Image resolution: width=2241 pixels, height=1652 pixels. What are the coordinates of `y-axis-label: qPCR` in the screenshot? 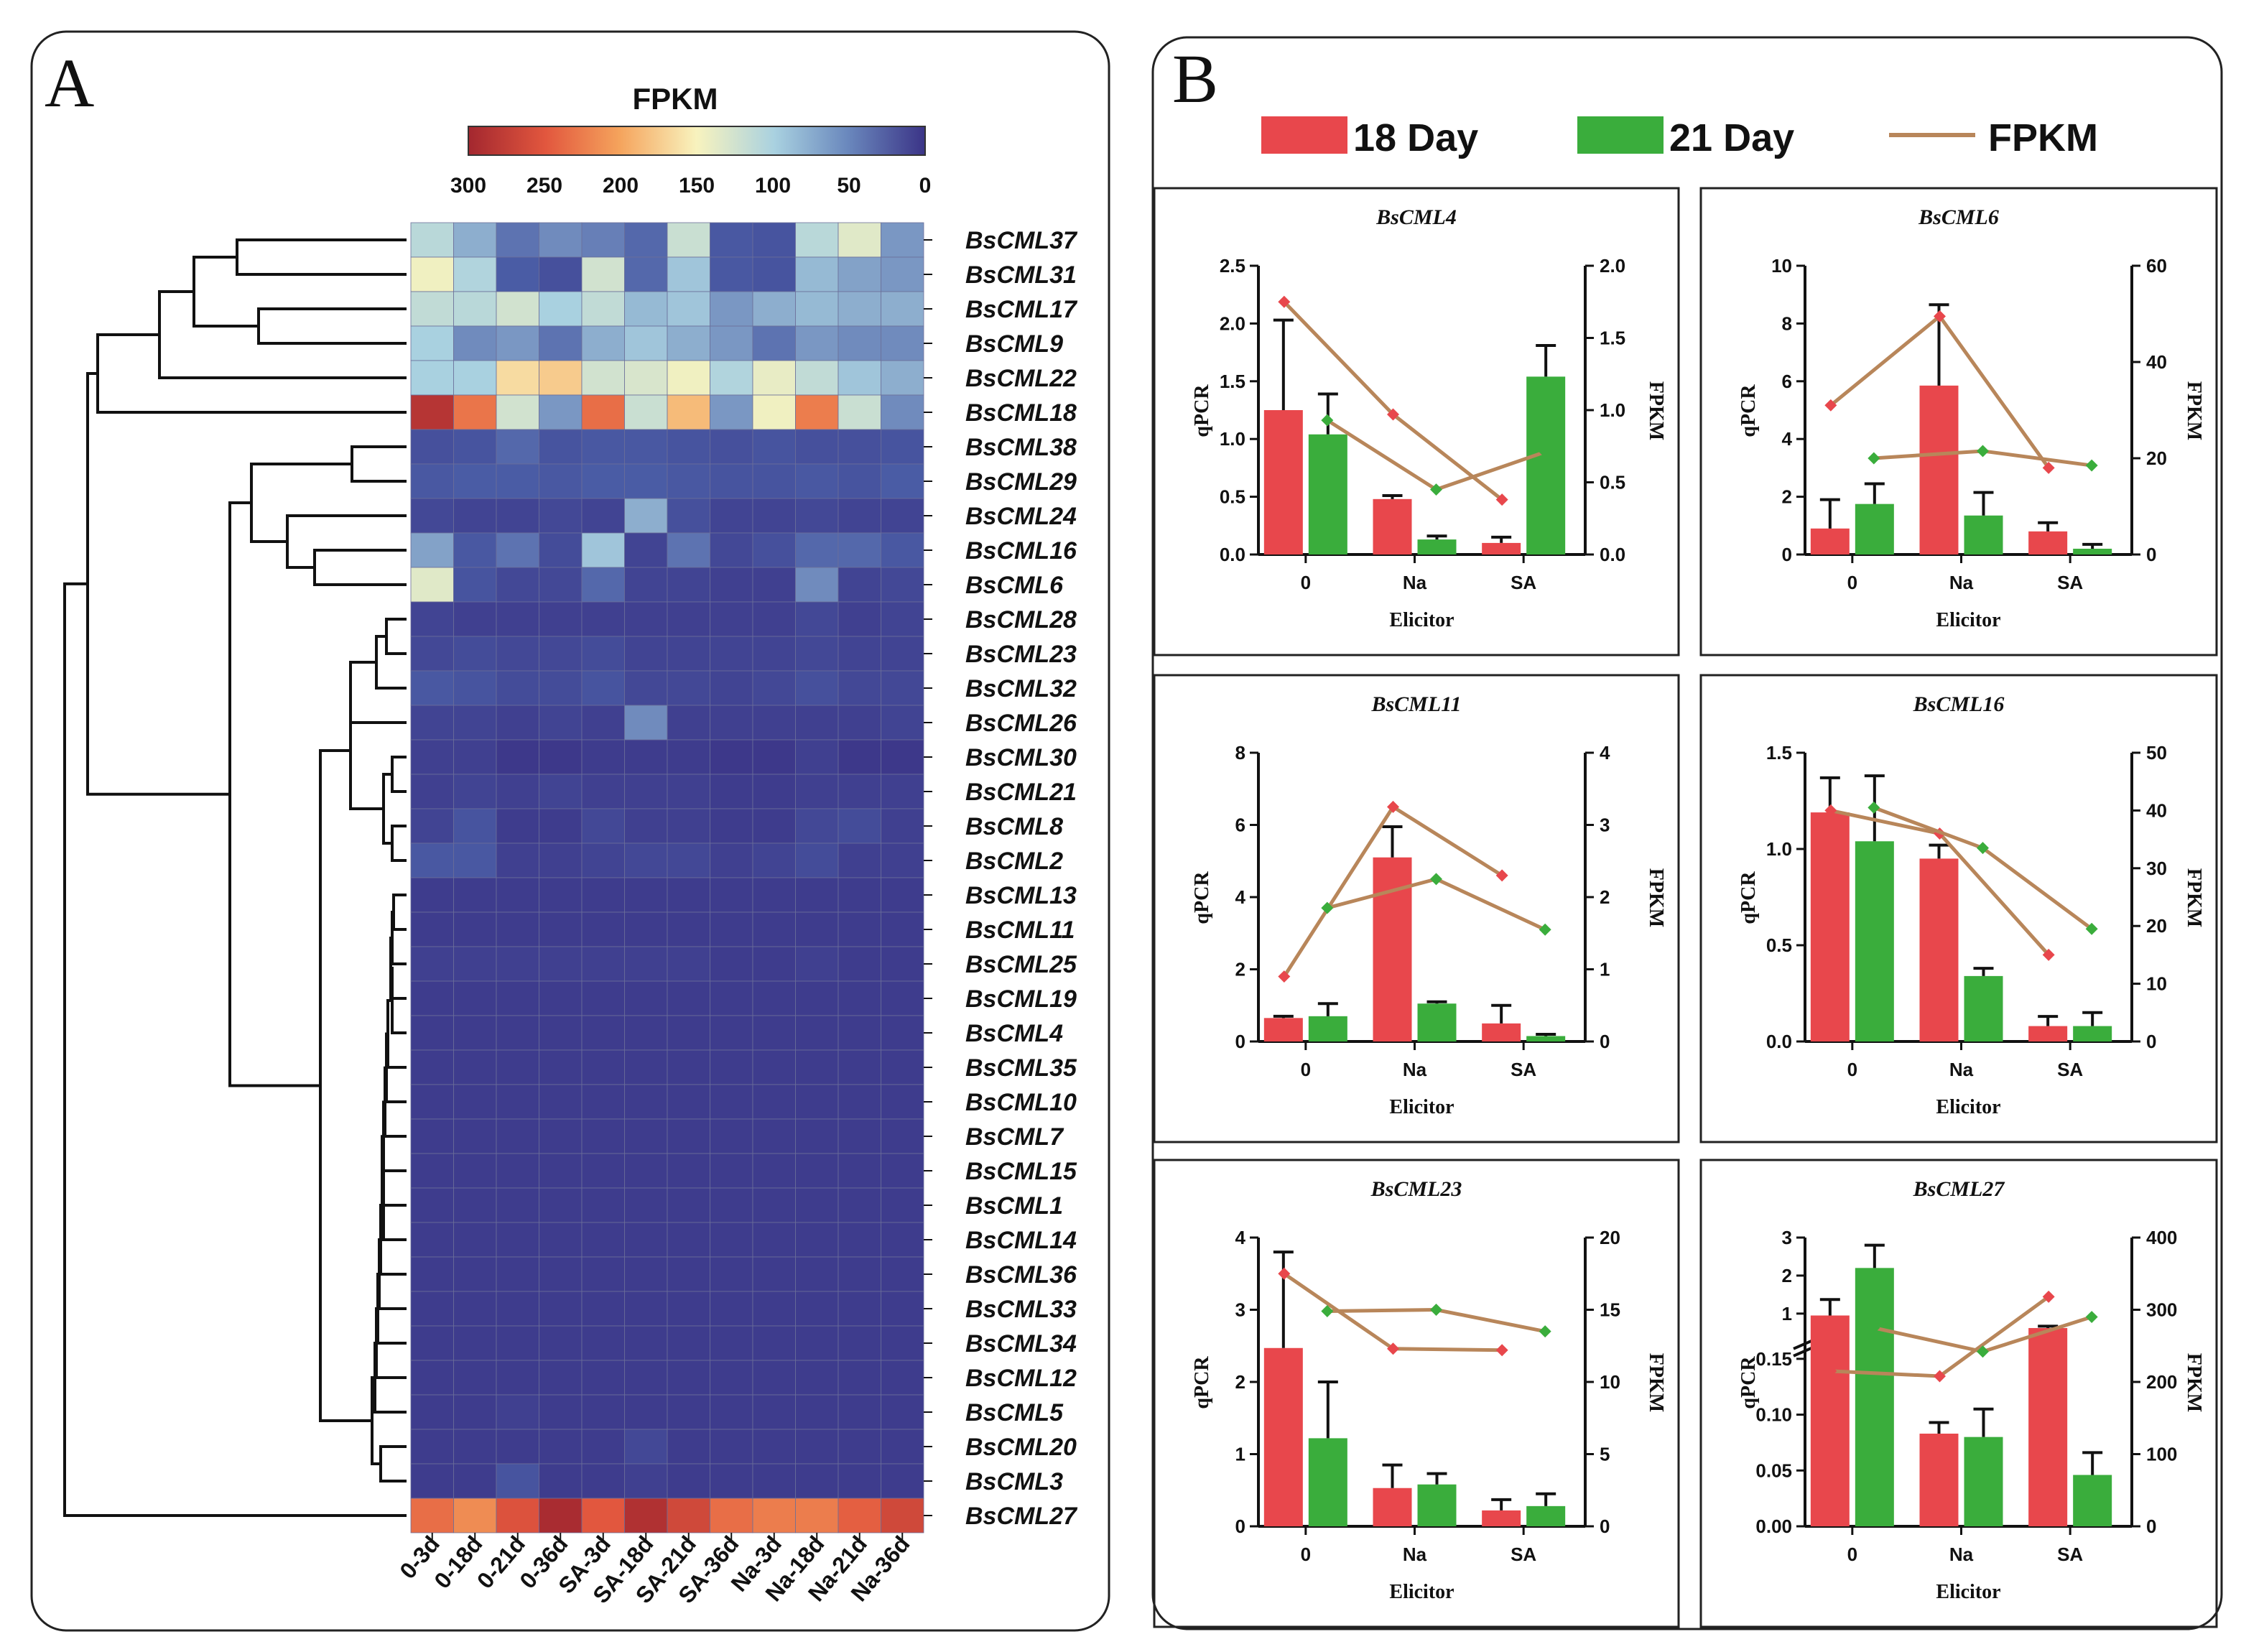 It's located at (1748, 410).